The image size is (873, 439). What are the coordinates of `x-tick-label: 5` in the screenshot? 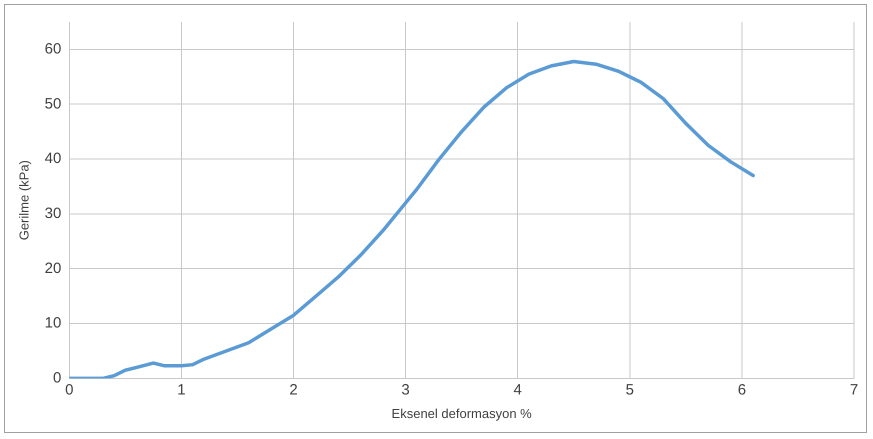 It's located at (630, 390).